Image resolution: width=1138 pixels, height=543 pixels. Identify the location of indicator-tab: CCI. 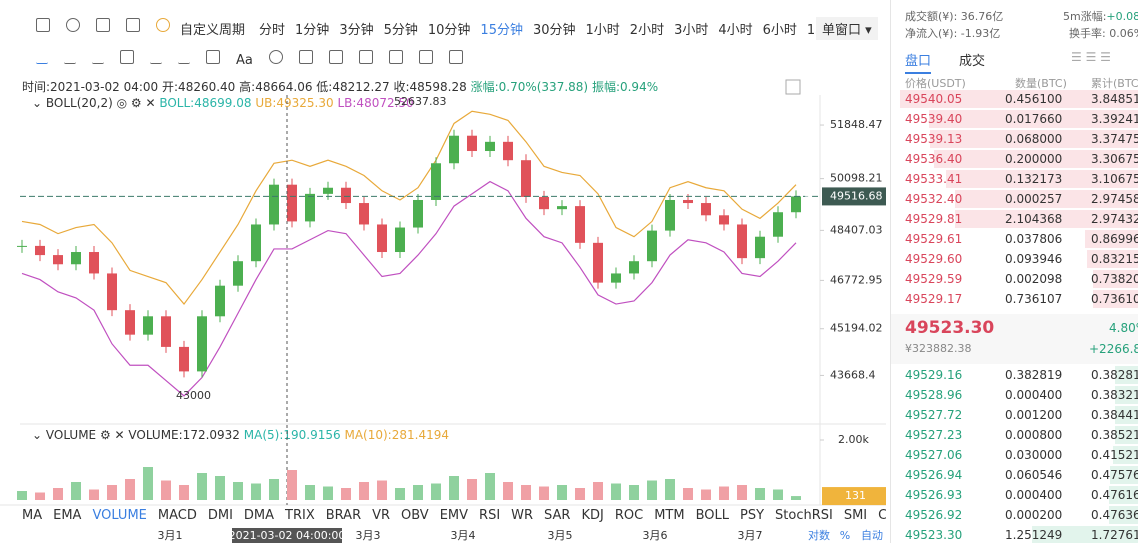
(882, 515).